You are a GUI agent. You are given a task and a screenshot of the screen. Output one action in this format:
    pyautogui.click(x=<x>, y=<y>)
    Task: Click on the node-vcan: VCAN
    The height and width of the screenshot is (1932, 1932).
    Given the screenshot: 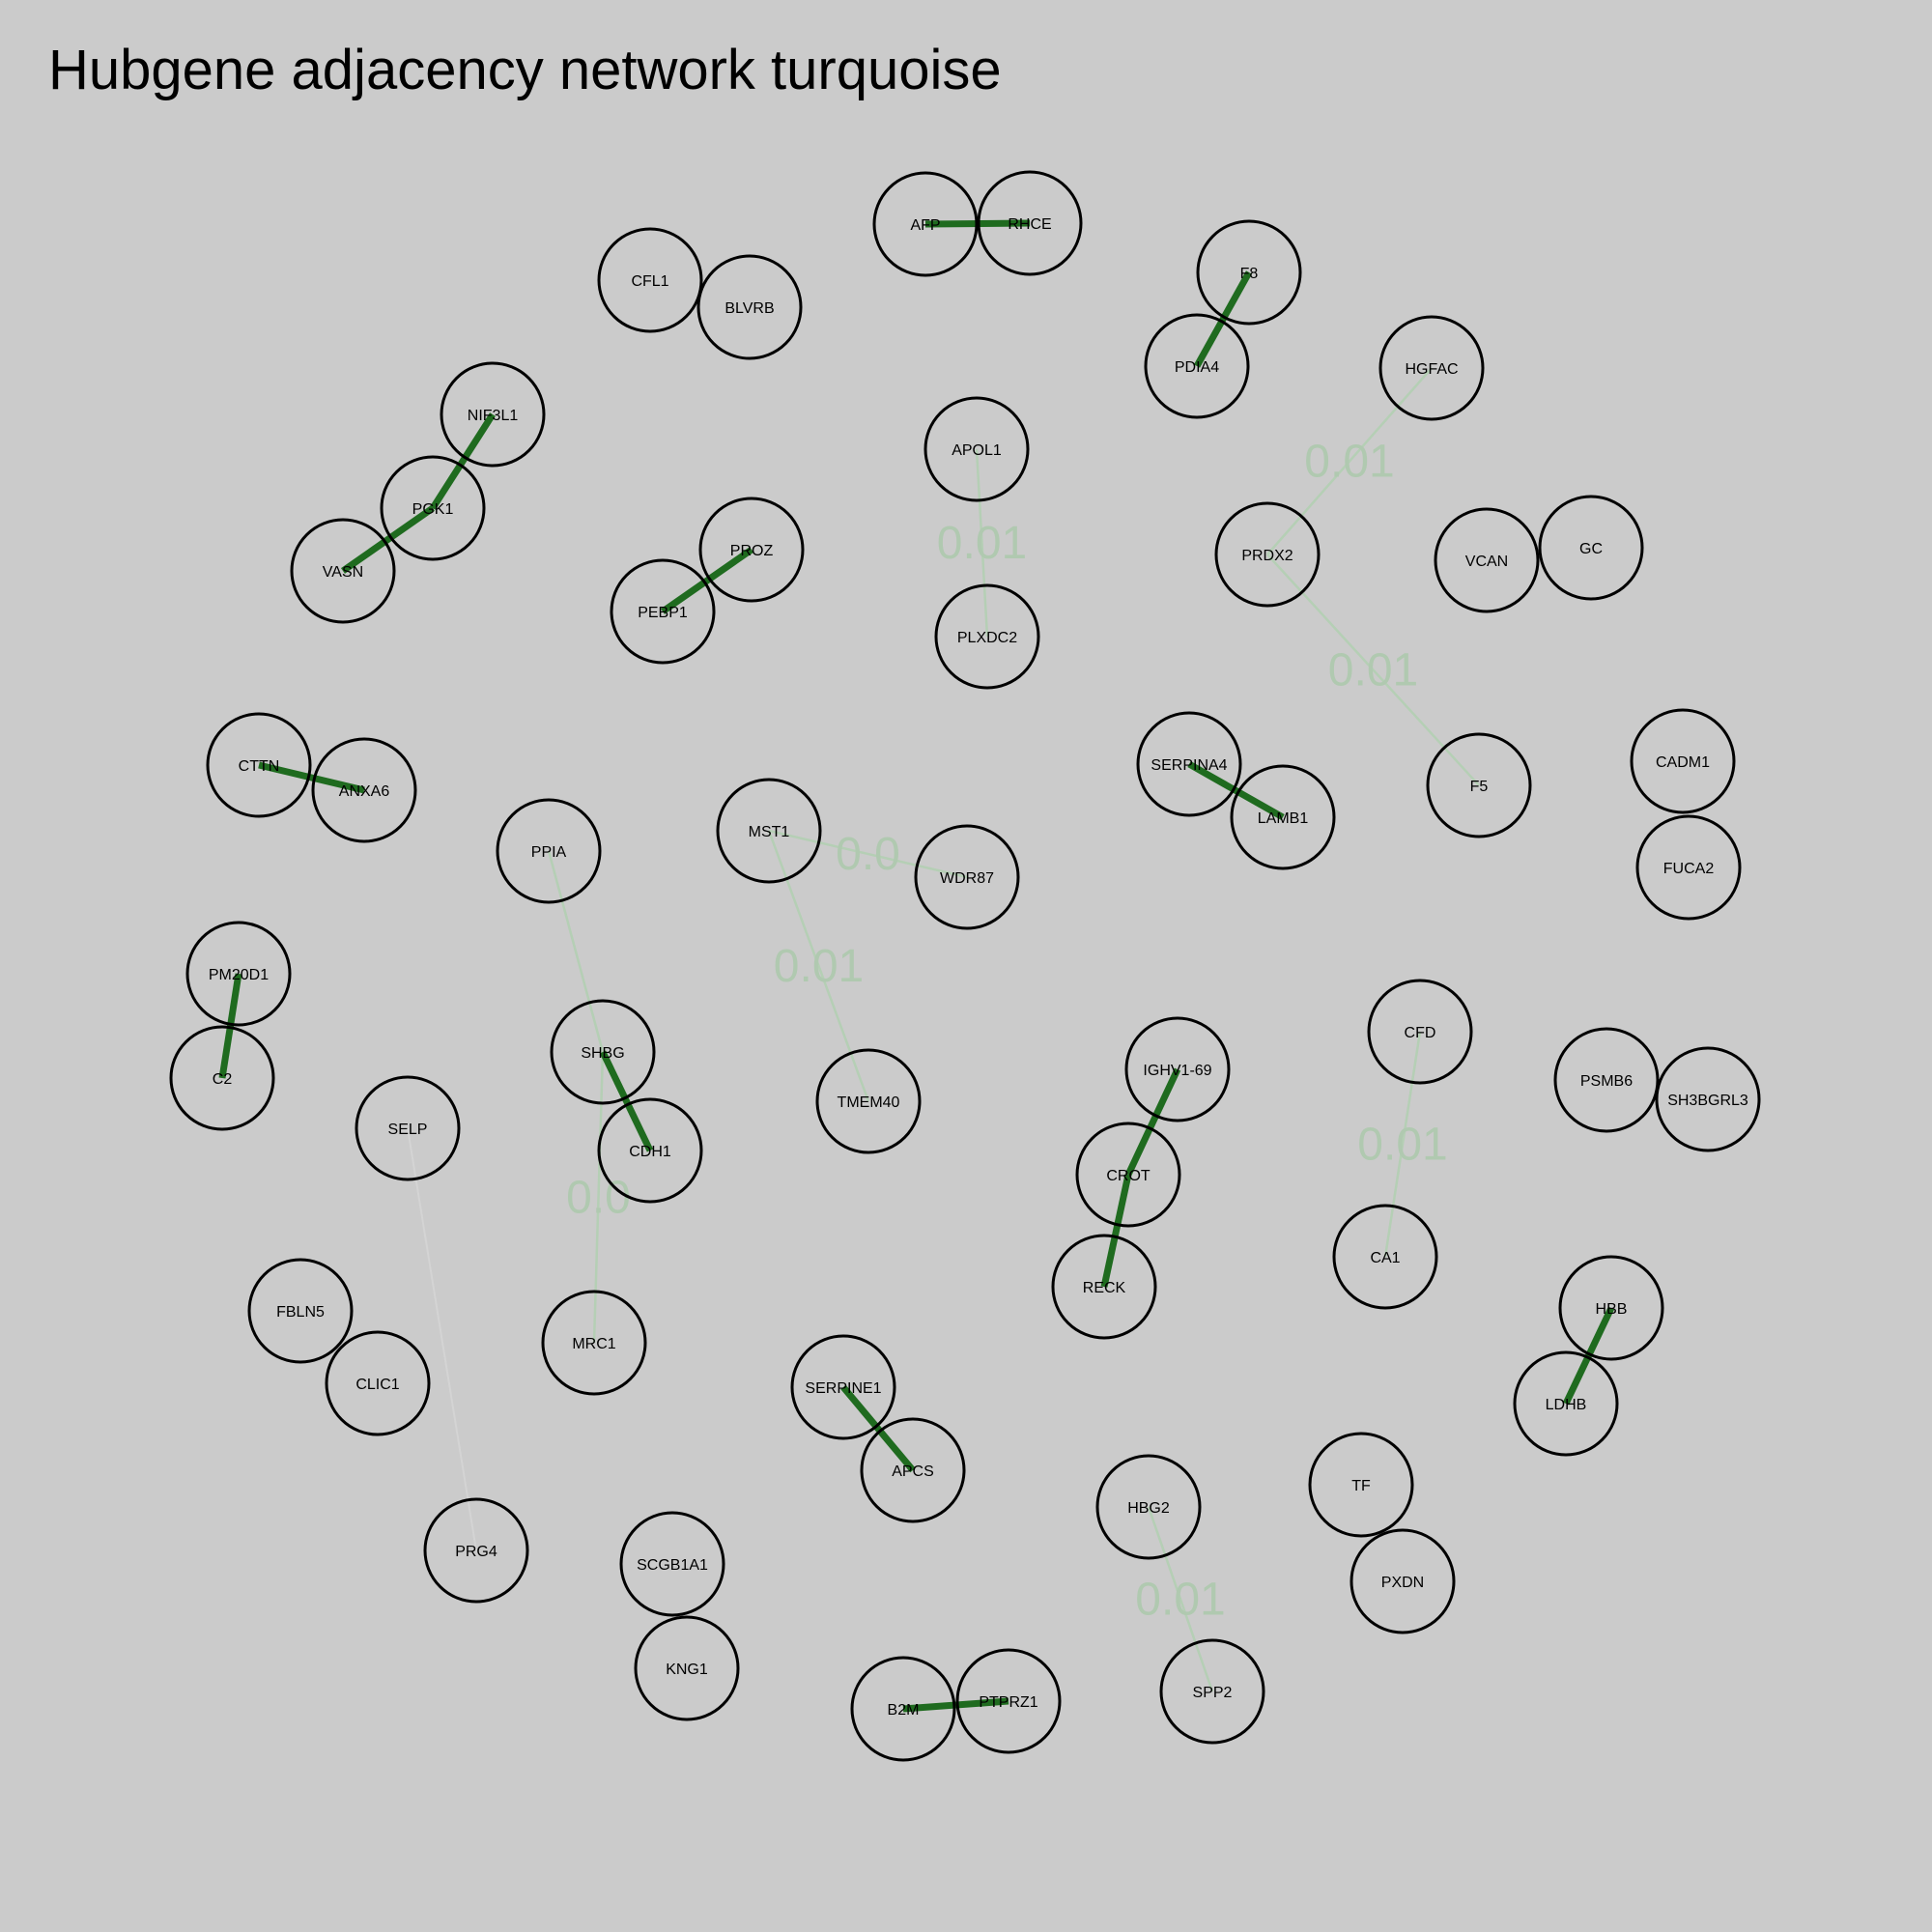 What is the action you would take?
    pyautogui.click(x=1487, y=560)
    